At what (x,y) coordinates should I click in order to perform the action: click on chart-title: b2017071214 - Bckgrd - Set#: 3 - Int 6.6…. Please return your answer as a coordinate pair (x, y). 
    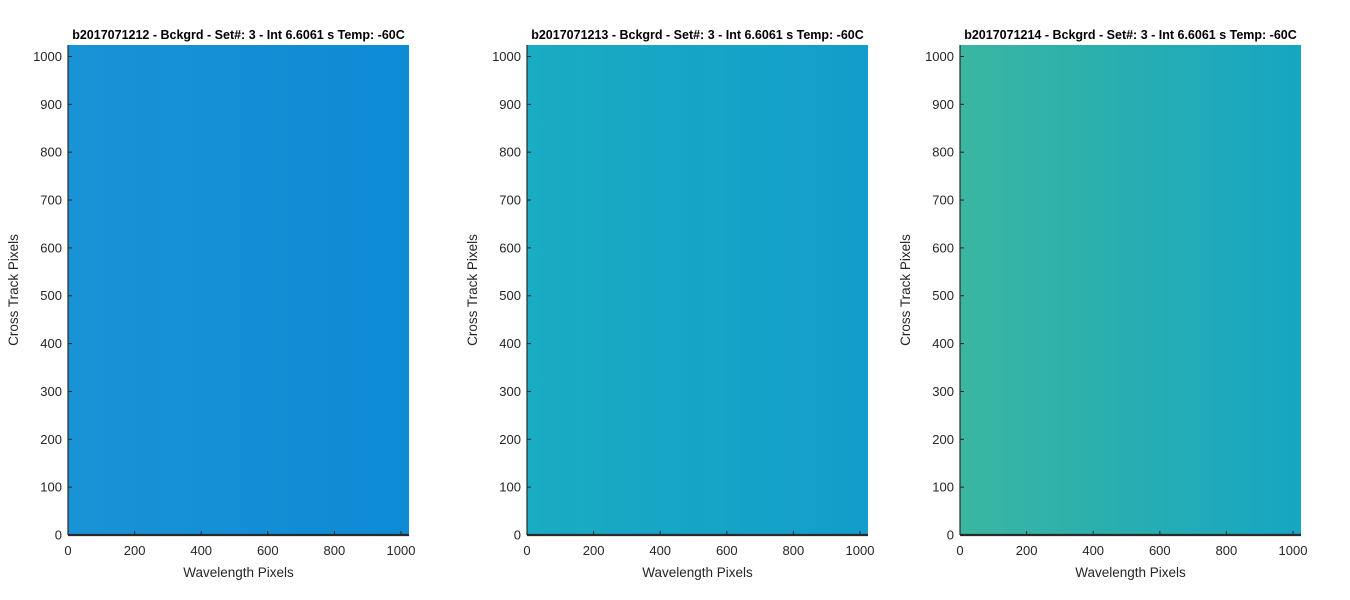
    Looking at the image, I should click on (1130, 35).